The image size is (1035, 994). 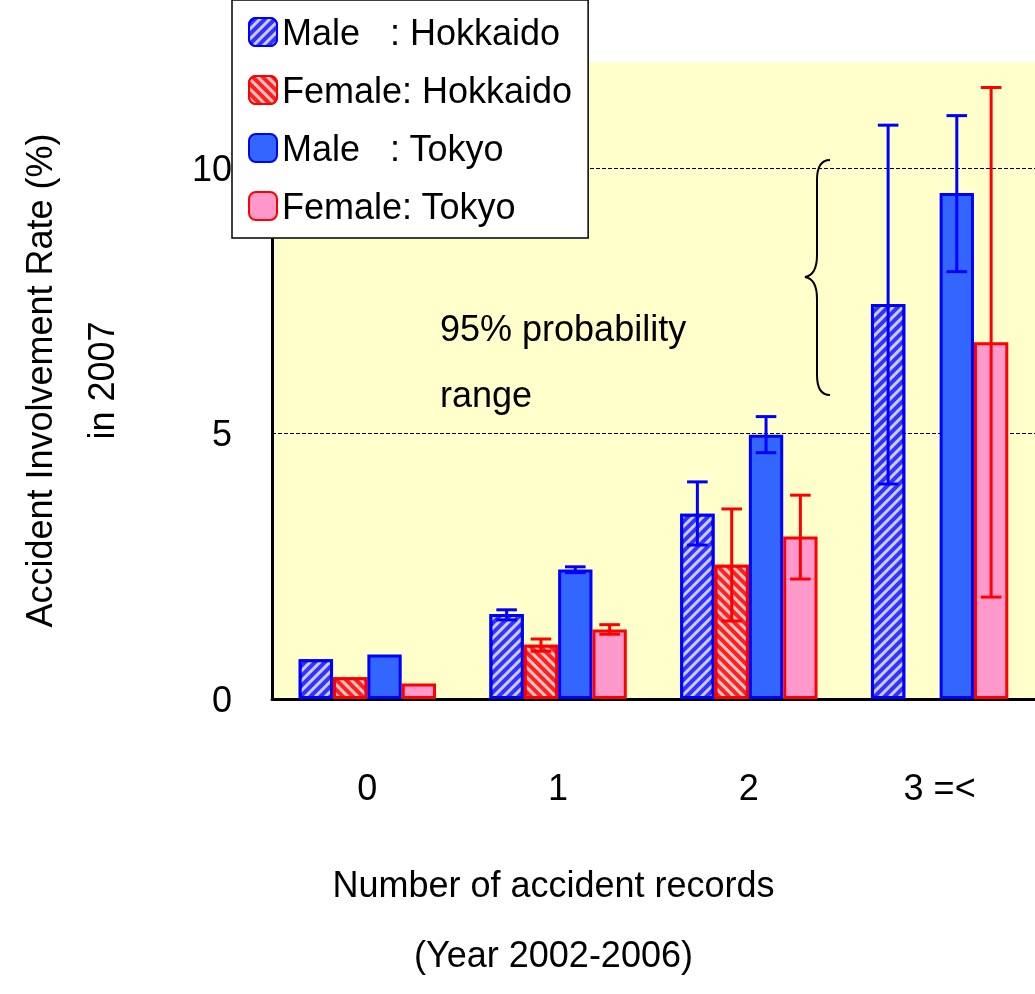 What do you see at coordinates (421, 32) in the screenshot?
I see `legend-label: Male : Hokkaido` at bounding box center [421, 32].